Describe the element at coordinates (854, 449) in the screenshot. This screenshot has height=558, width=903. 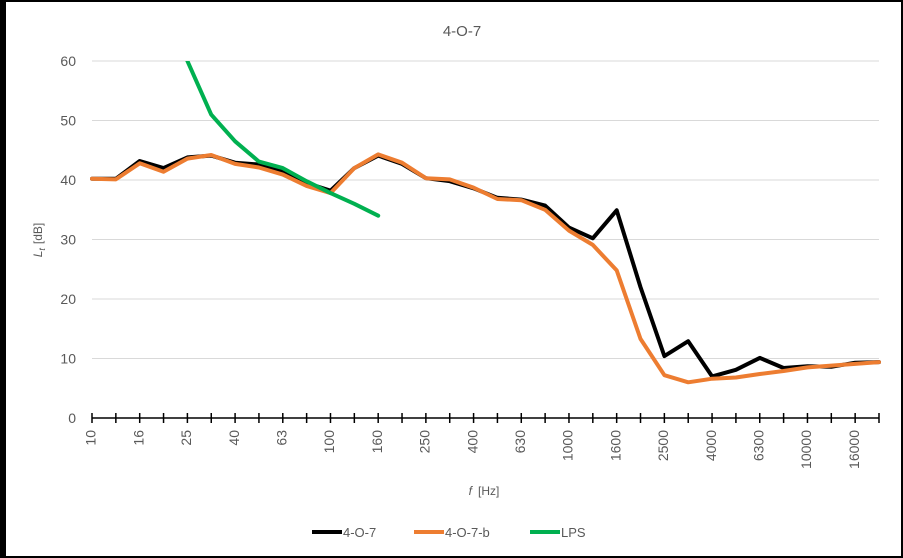
I see `x-tick-label: 16000` at that location.